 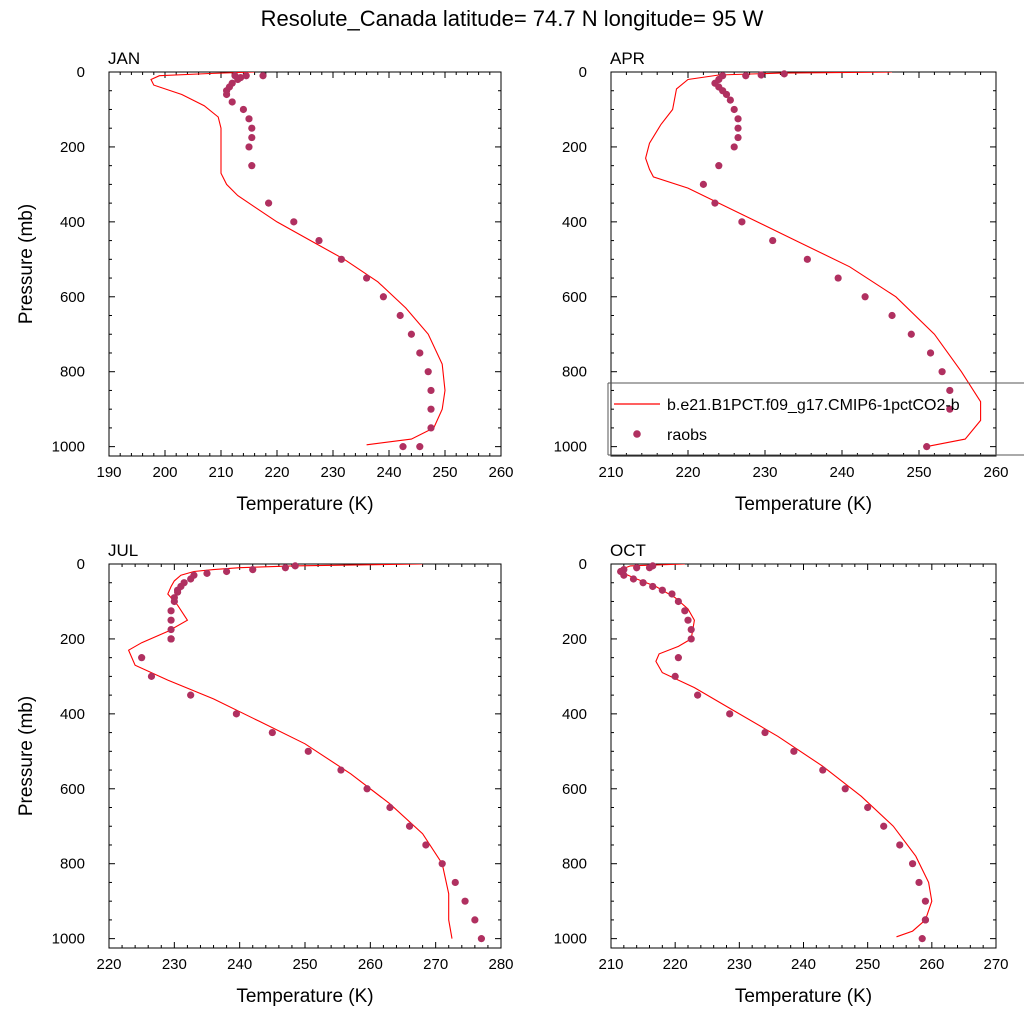 What do you see at coordinates (627, 58) in the screenshot?
I see `panel-title-apr: APR` at bounding box center [627, 58].